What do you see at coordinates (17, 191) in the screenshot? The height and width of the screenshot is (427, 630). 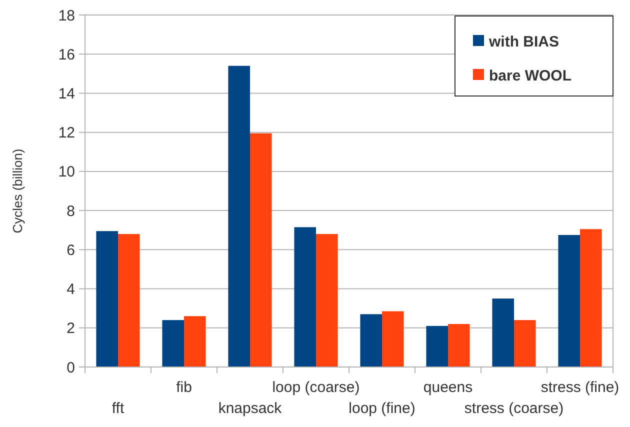 I see `y-axis-title: Cycles (billion)` at bounding box center [17, 191].